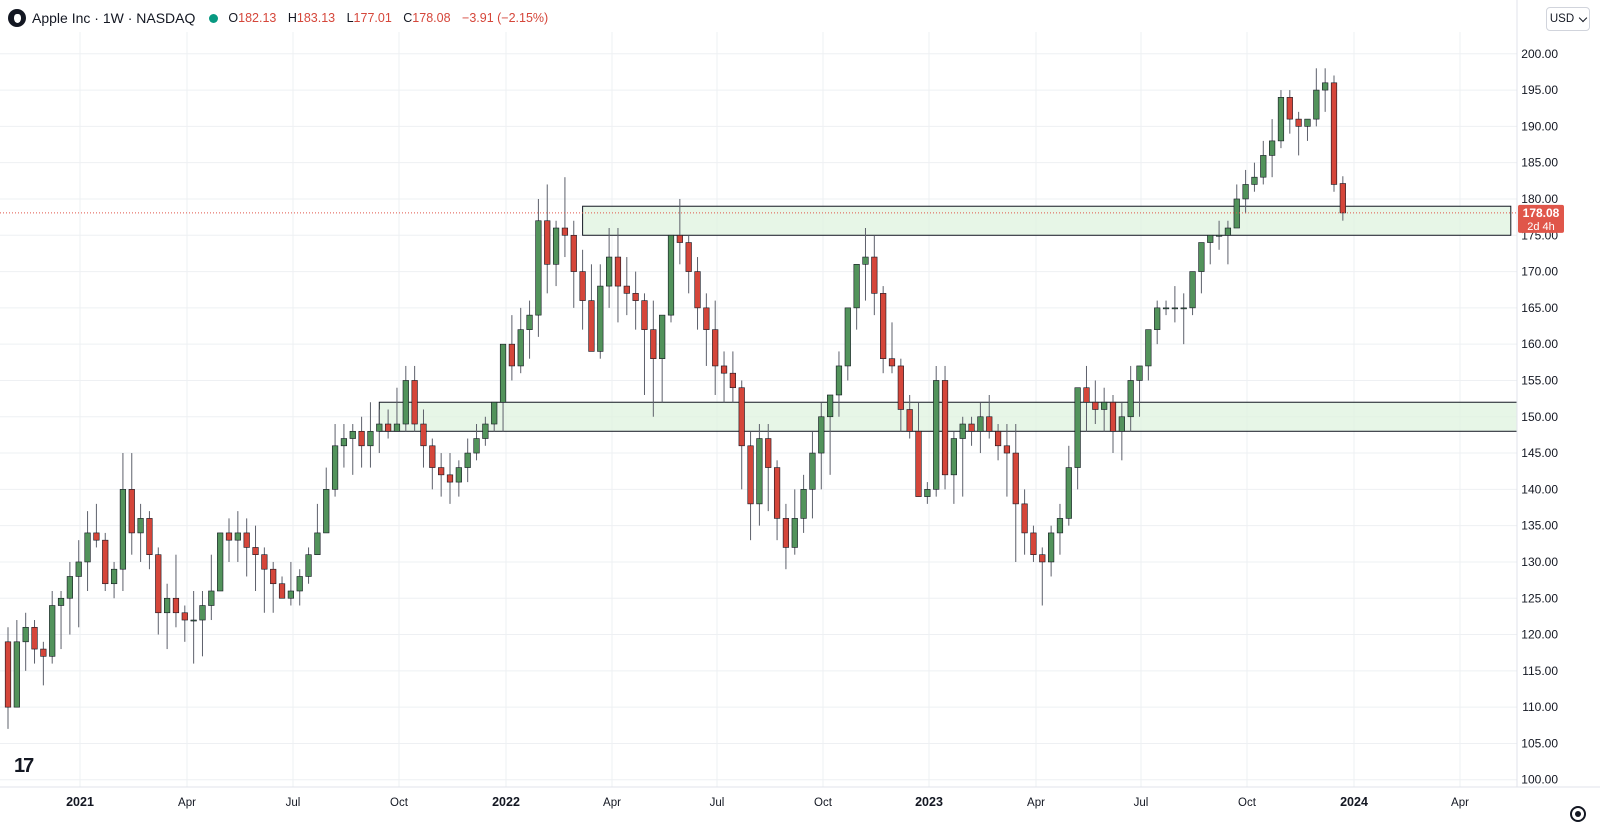 The image size is (1600, 834). What do you see at coordinates (1354, 802) in the screenshot?
I see `time-tick-label: 2024` at bounding box center [1354, 802].